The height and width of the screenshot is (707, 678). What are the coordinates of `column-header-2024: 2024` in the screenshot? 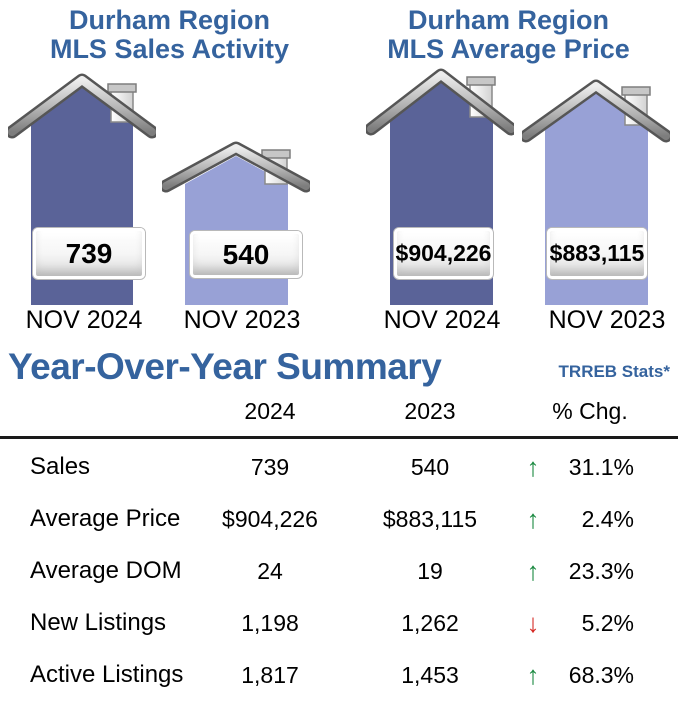 It's located at (270, 411).